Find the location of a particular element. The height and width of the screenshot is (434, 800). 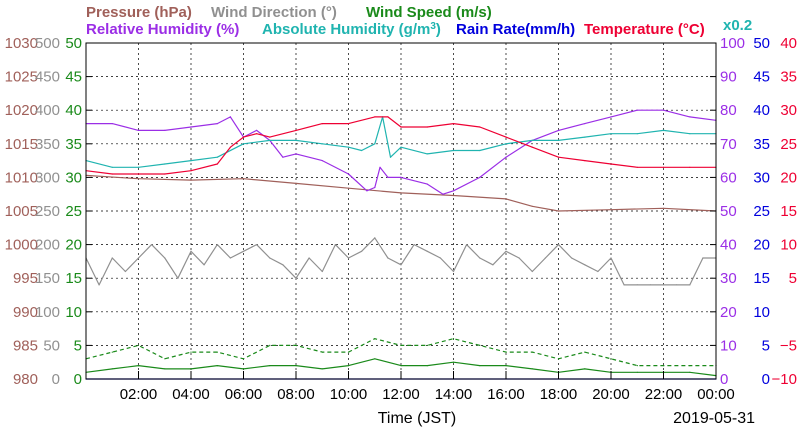

y-tick-label-humidity: 30 is located at coordinates (728, 278).